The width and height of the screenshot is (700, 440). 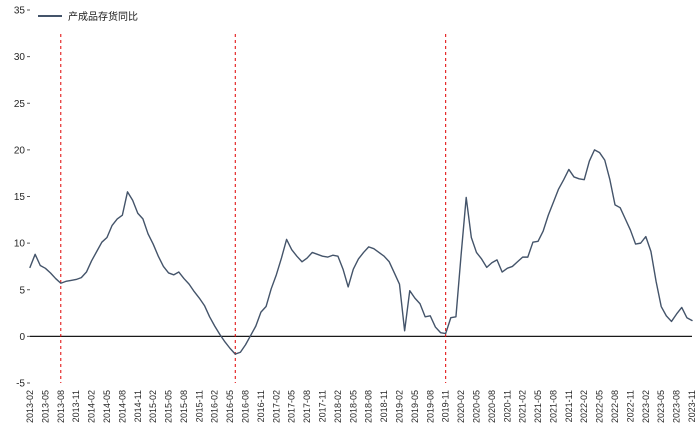 What do you see at coordinates (553, 406) in the screenshot?
I see `x-tick-label: 2021-08` at bounding box center [553, 406].